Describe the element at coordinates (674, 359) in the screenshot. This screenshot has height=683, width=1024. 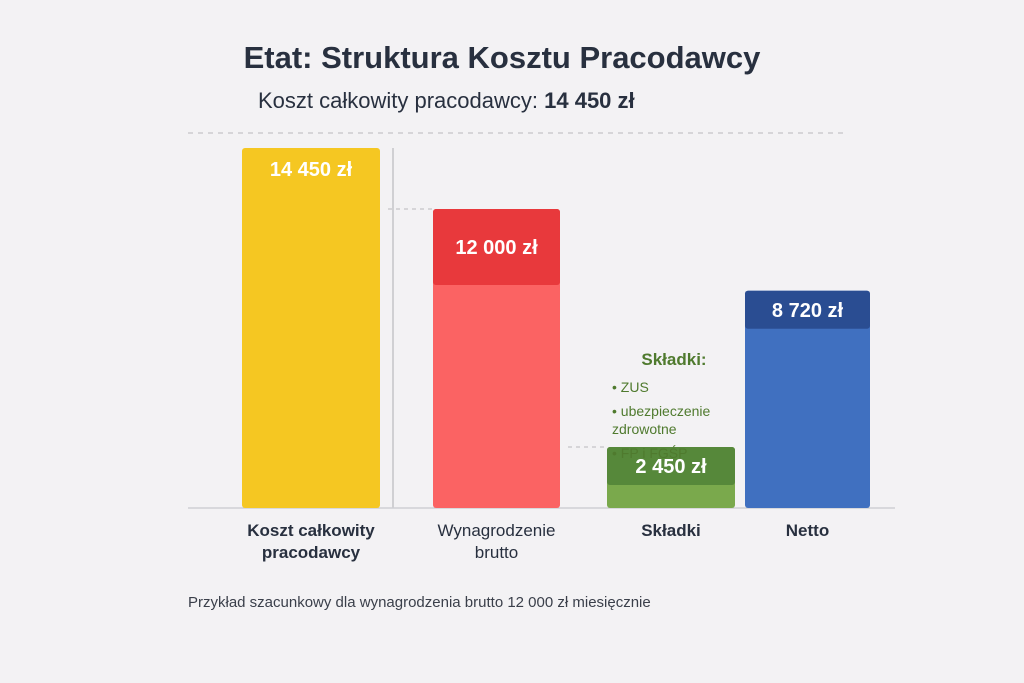
I see `breakdown-title: Składki:` at that location.